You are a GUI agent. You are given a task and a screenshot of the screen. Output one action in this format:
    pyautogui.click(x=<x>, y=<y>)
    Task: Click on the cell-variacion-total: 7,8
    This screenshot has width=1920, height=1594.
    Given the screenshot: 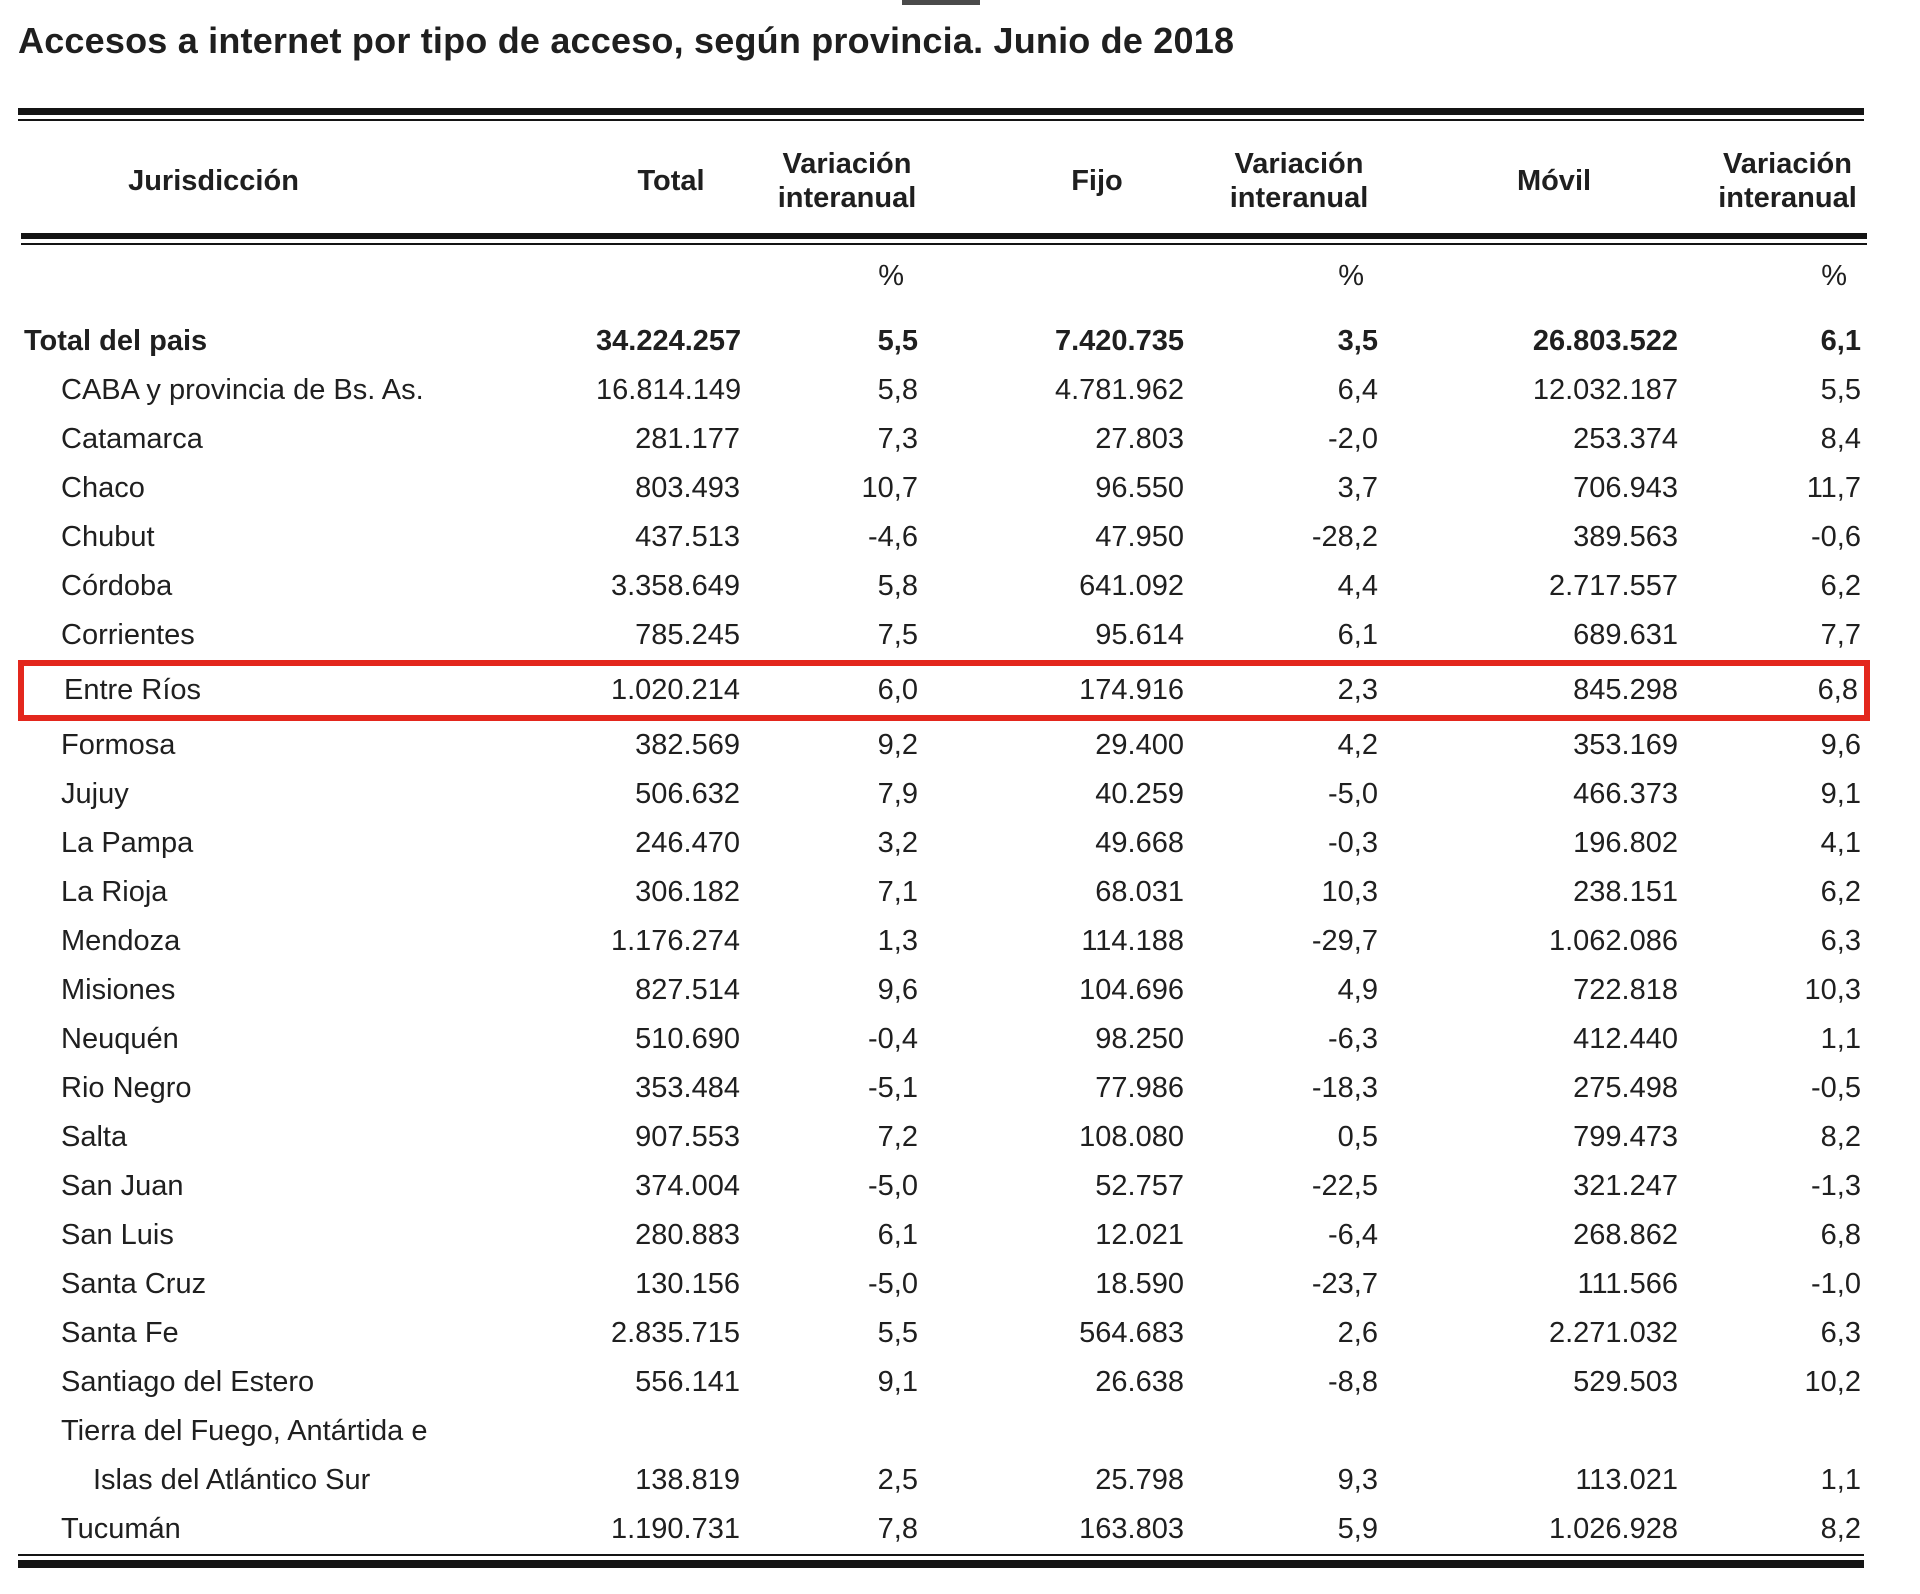 What is the action you would take?
    pyautogui.click(x=897, y=1529)
    